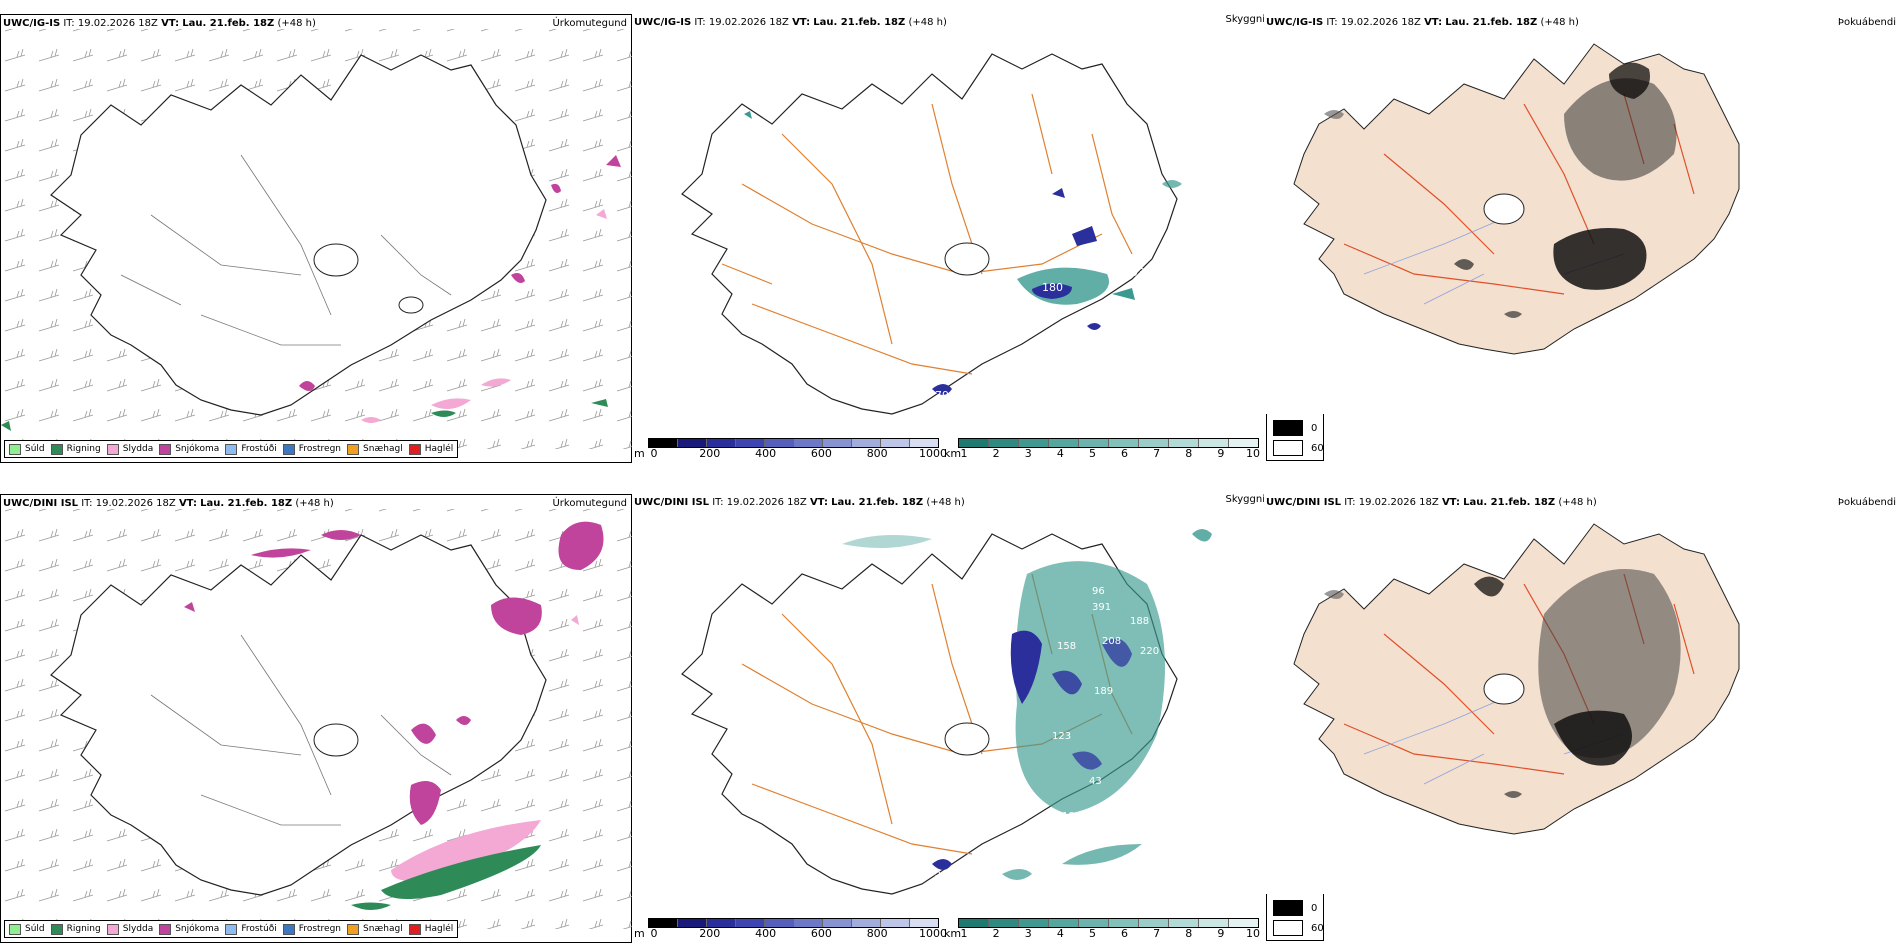 This screenshot has height=950, width=1900. I want to click on colorbar-tick-label: 800, so click(877, 453).